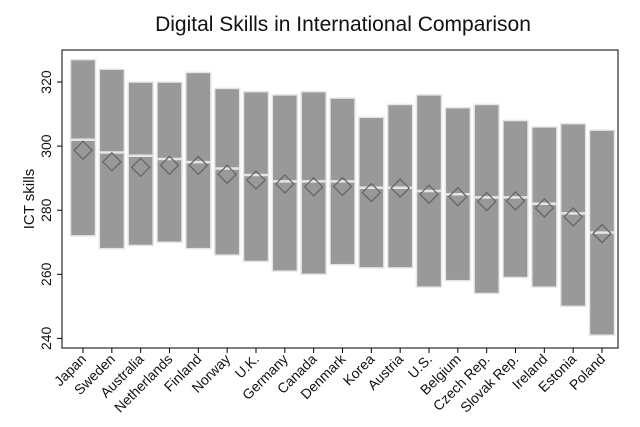 The image size is (640, 427). I want to click on y-tick-label-4: 320, so click(46, 82).